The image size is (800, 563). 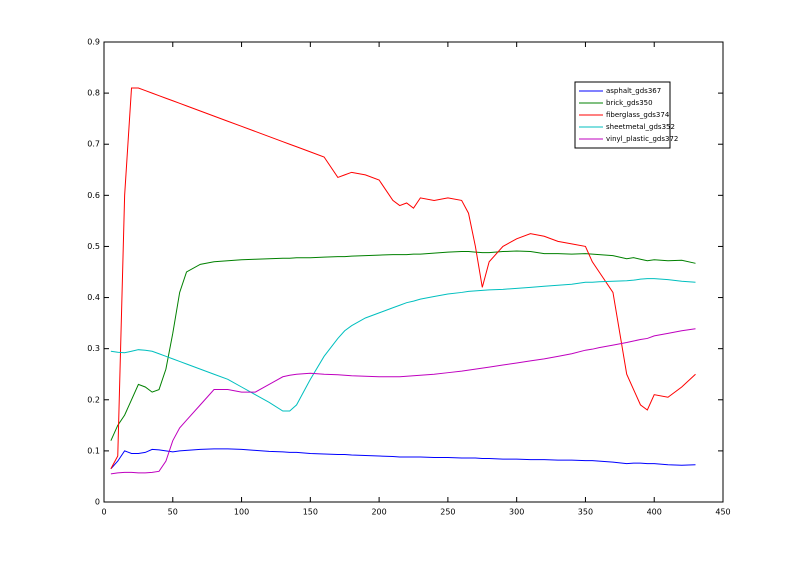 What do you see at coordinates (585, 512) in the screenshot?
I see `x-tick-label: 350` at bounding box center [585, 512].